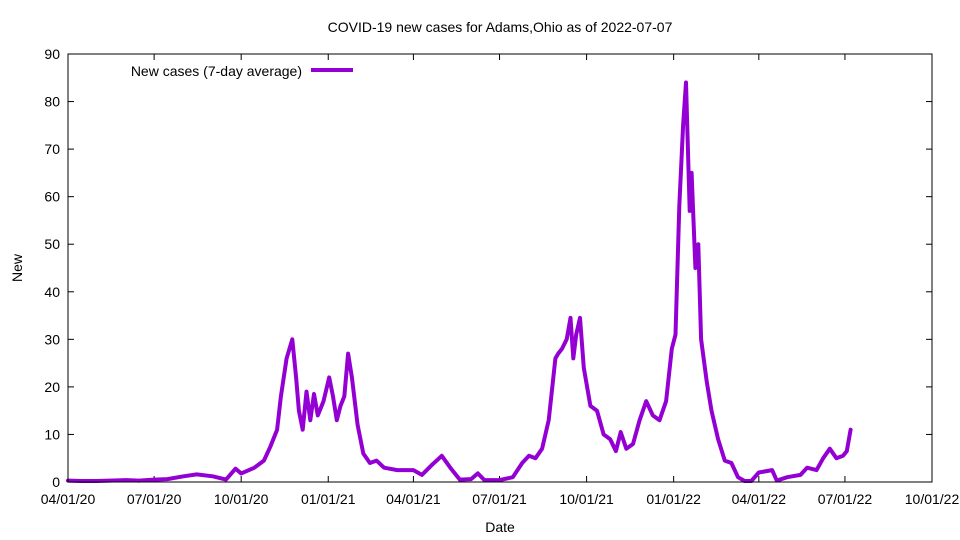 This screenshot has height=540, width=960. Describe the element at coordinates (759, 499) in the screenshot. I see `x-tick-label: 04/01/22` at that location.